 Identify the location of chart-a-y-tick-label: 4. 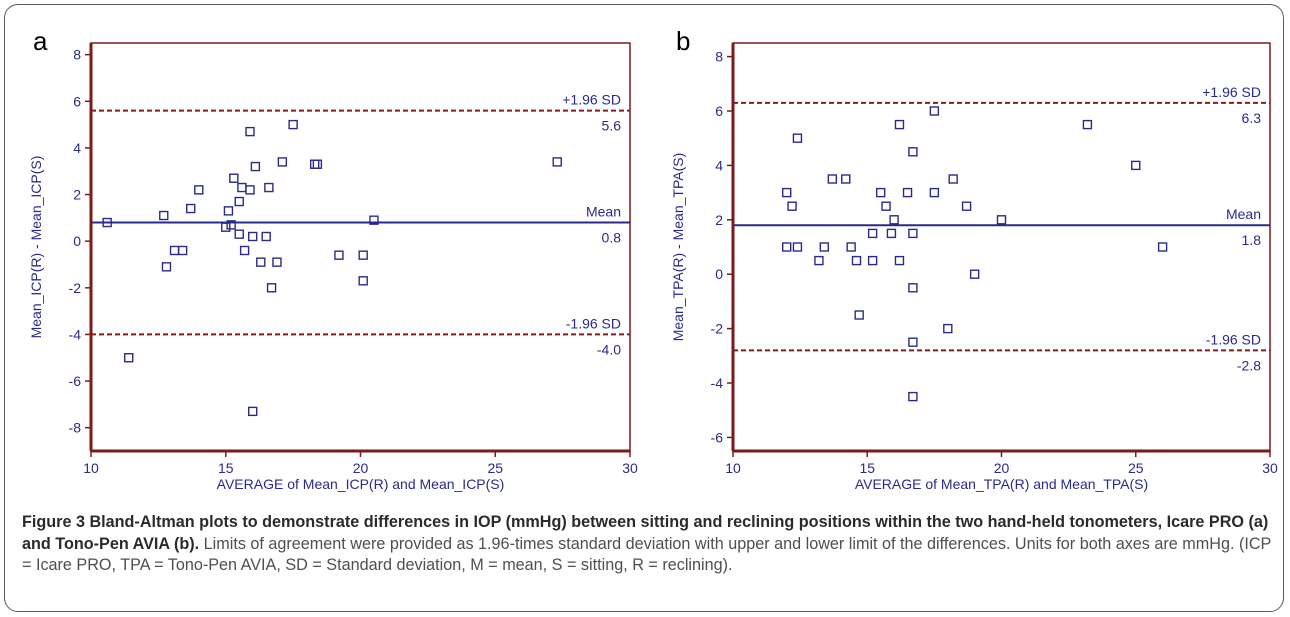
(77, 148).